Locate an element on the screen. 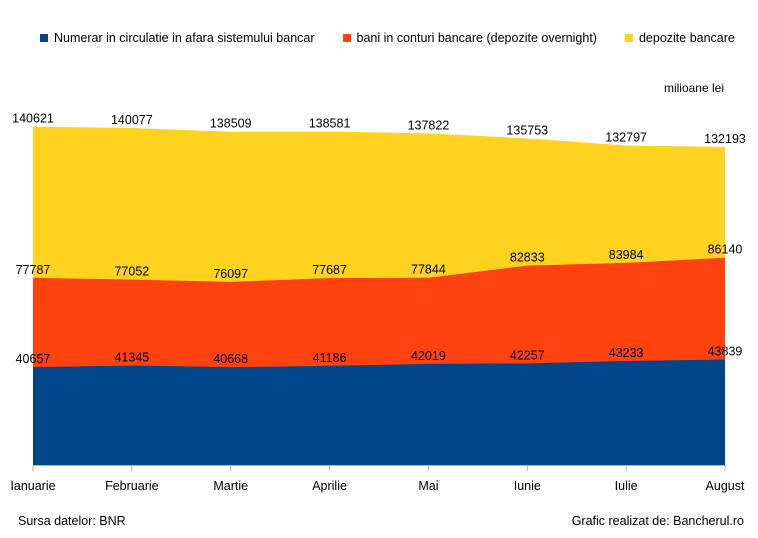 The height and width of the screenshot is (538, 758). data-label-depozite: 138509 is located at coordinates (231, 124).